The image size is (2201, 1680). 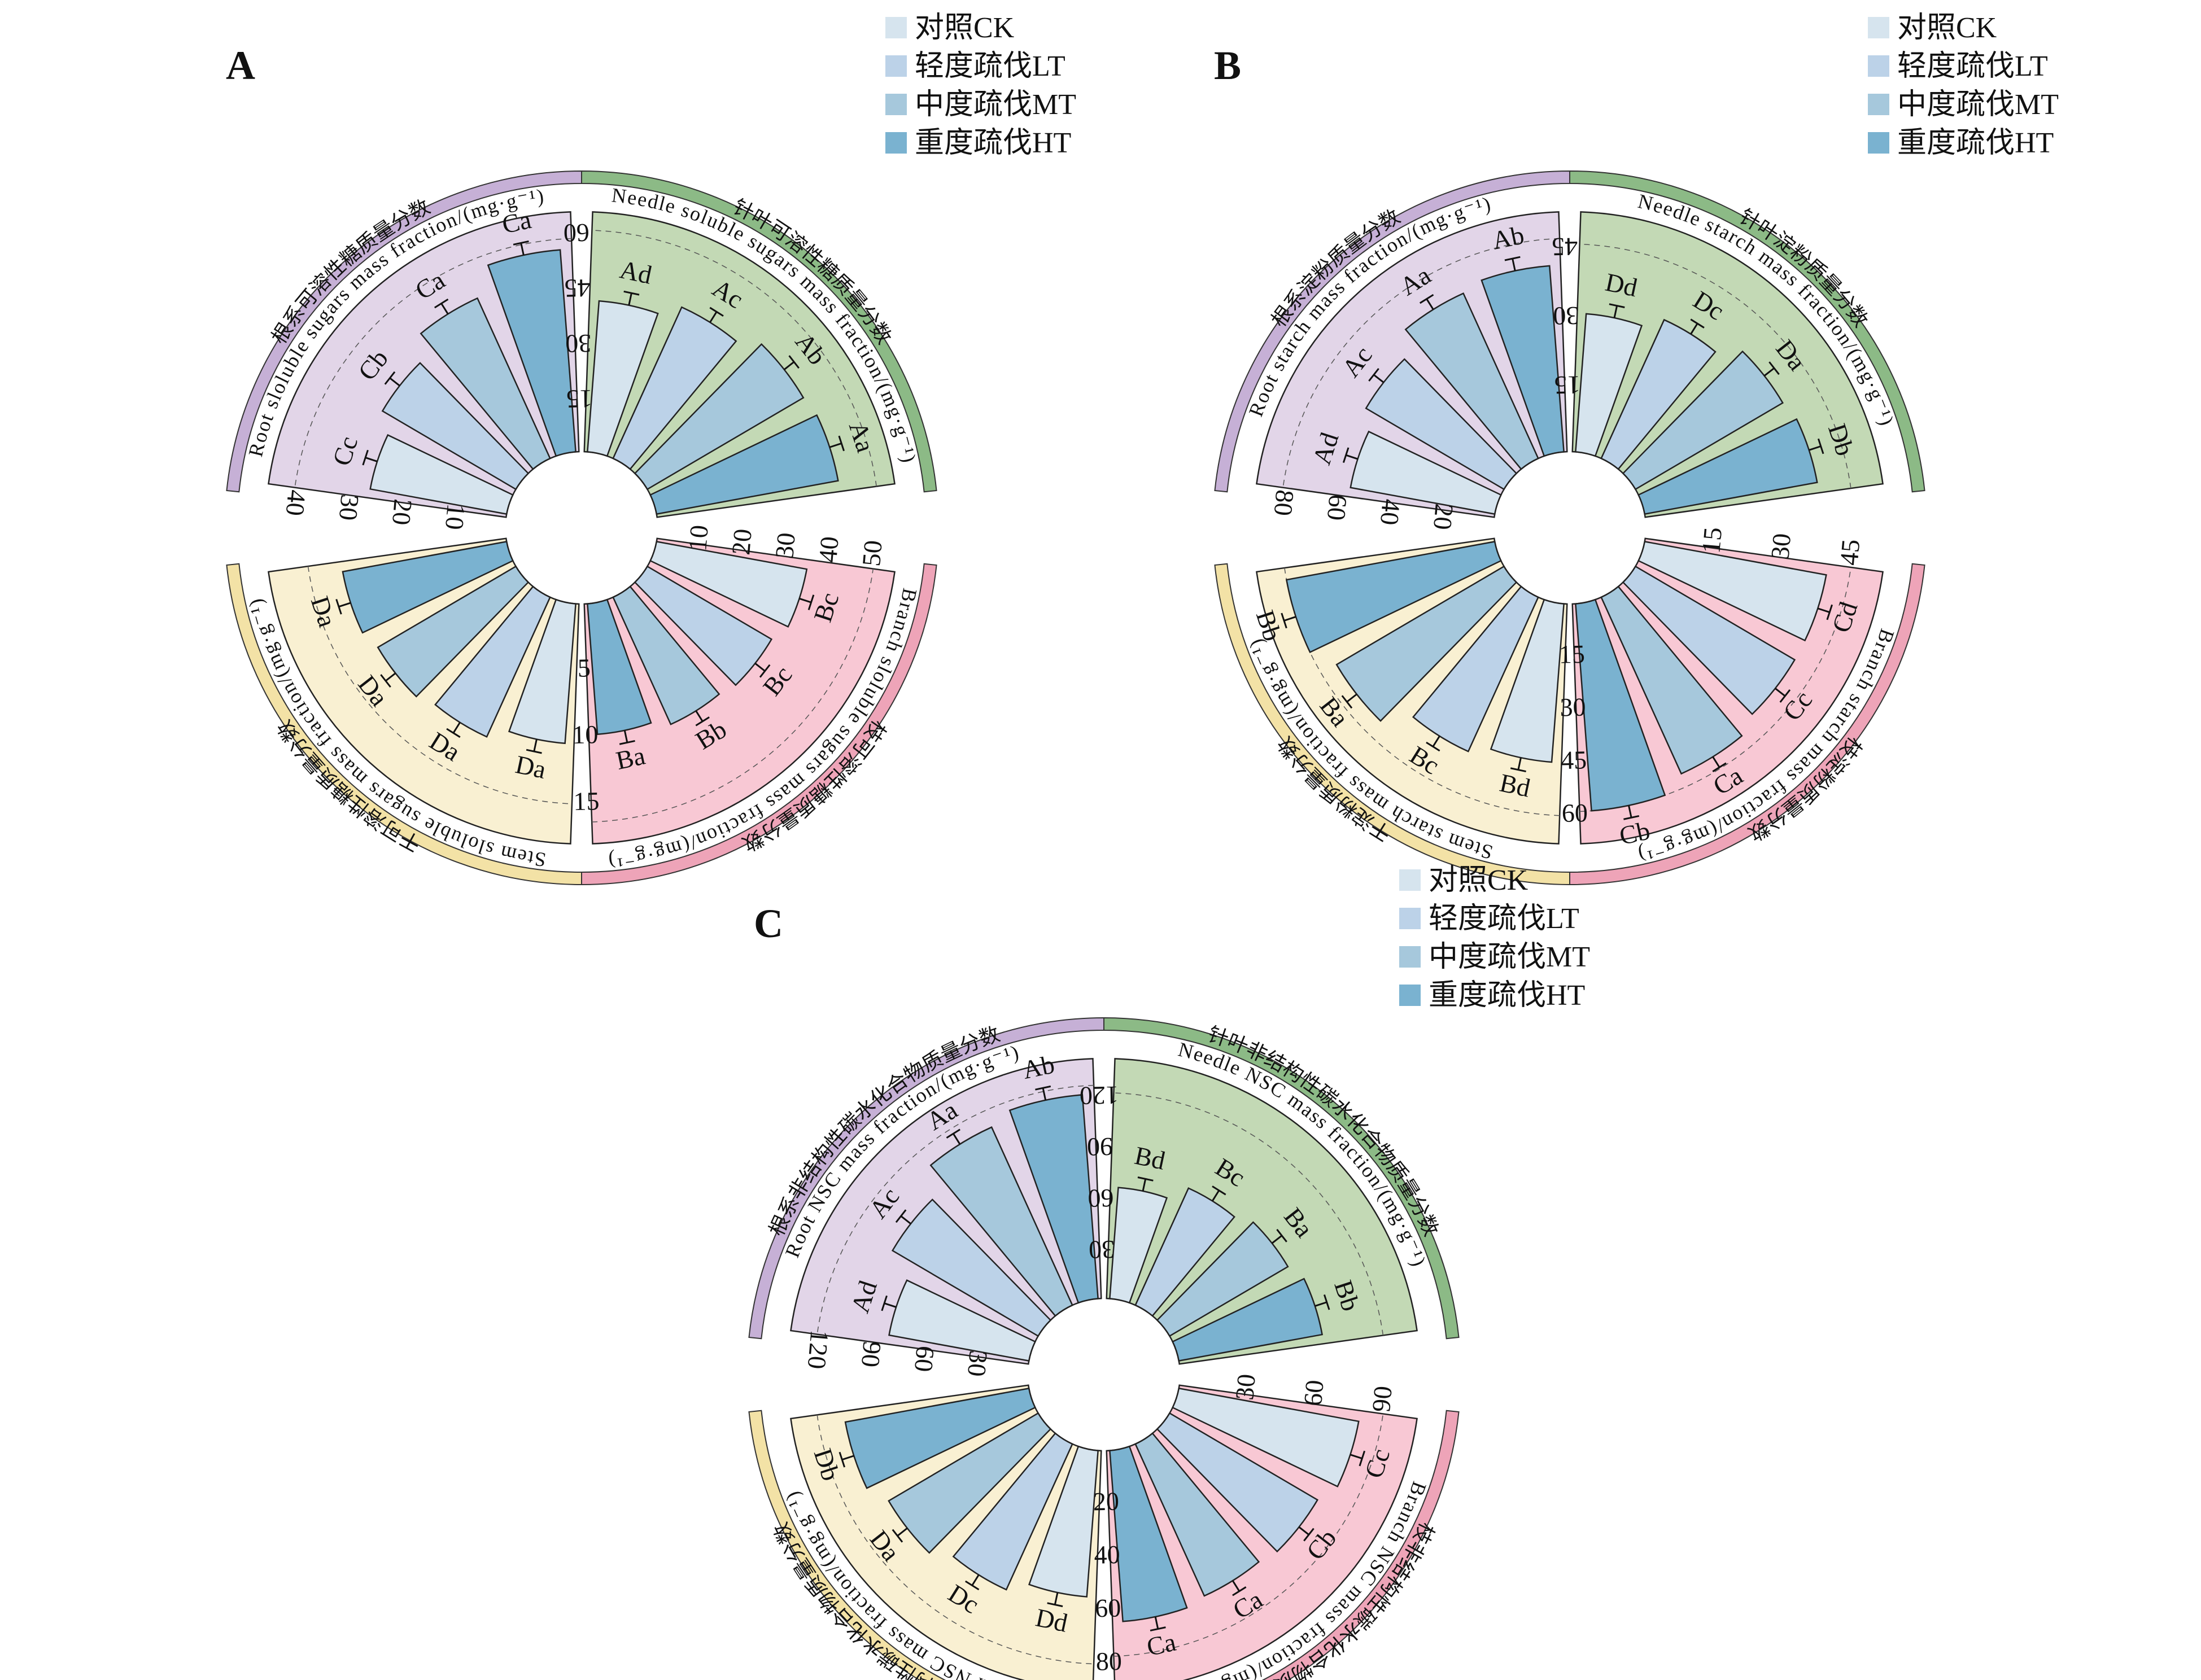 I want to click on legend-label: 重度疏伐HT, so click(x=1507, y=996).